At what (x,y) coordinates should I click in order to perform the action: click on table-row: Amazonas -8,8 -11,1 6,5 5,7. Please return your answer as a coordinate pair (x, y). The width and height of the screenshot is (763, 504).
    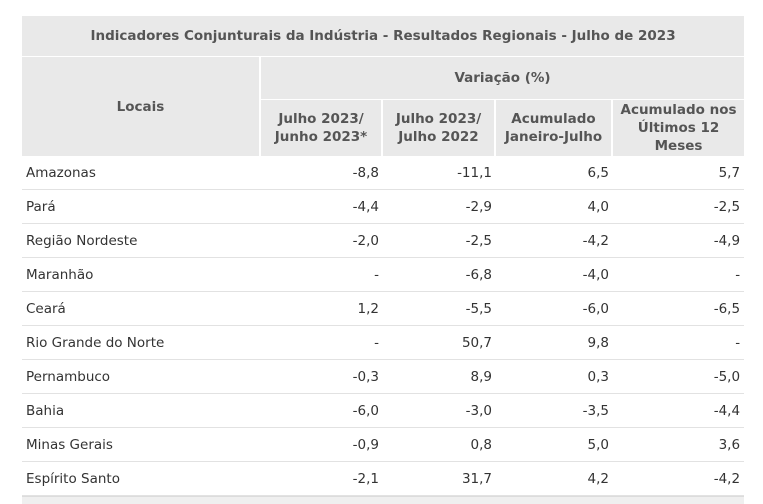
    Looking at the image, I should click on (383, 173).